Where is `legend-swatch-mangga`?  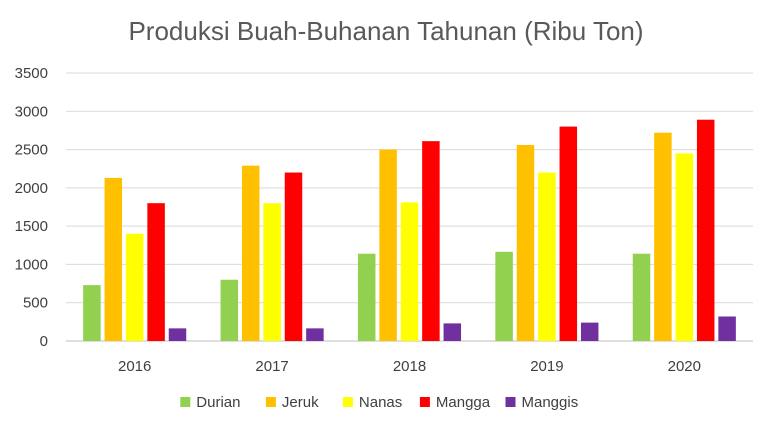
legend-swatch-mangga is located at coordinates (424, 402).